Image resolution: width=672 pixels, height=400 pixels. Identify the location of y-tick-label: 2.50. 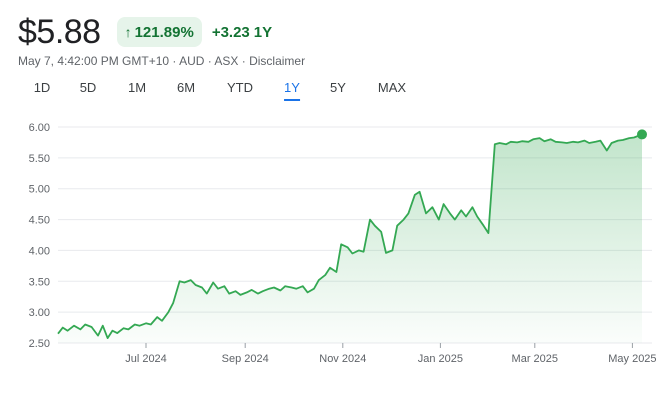
(39, 344).